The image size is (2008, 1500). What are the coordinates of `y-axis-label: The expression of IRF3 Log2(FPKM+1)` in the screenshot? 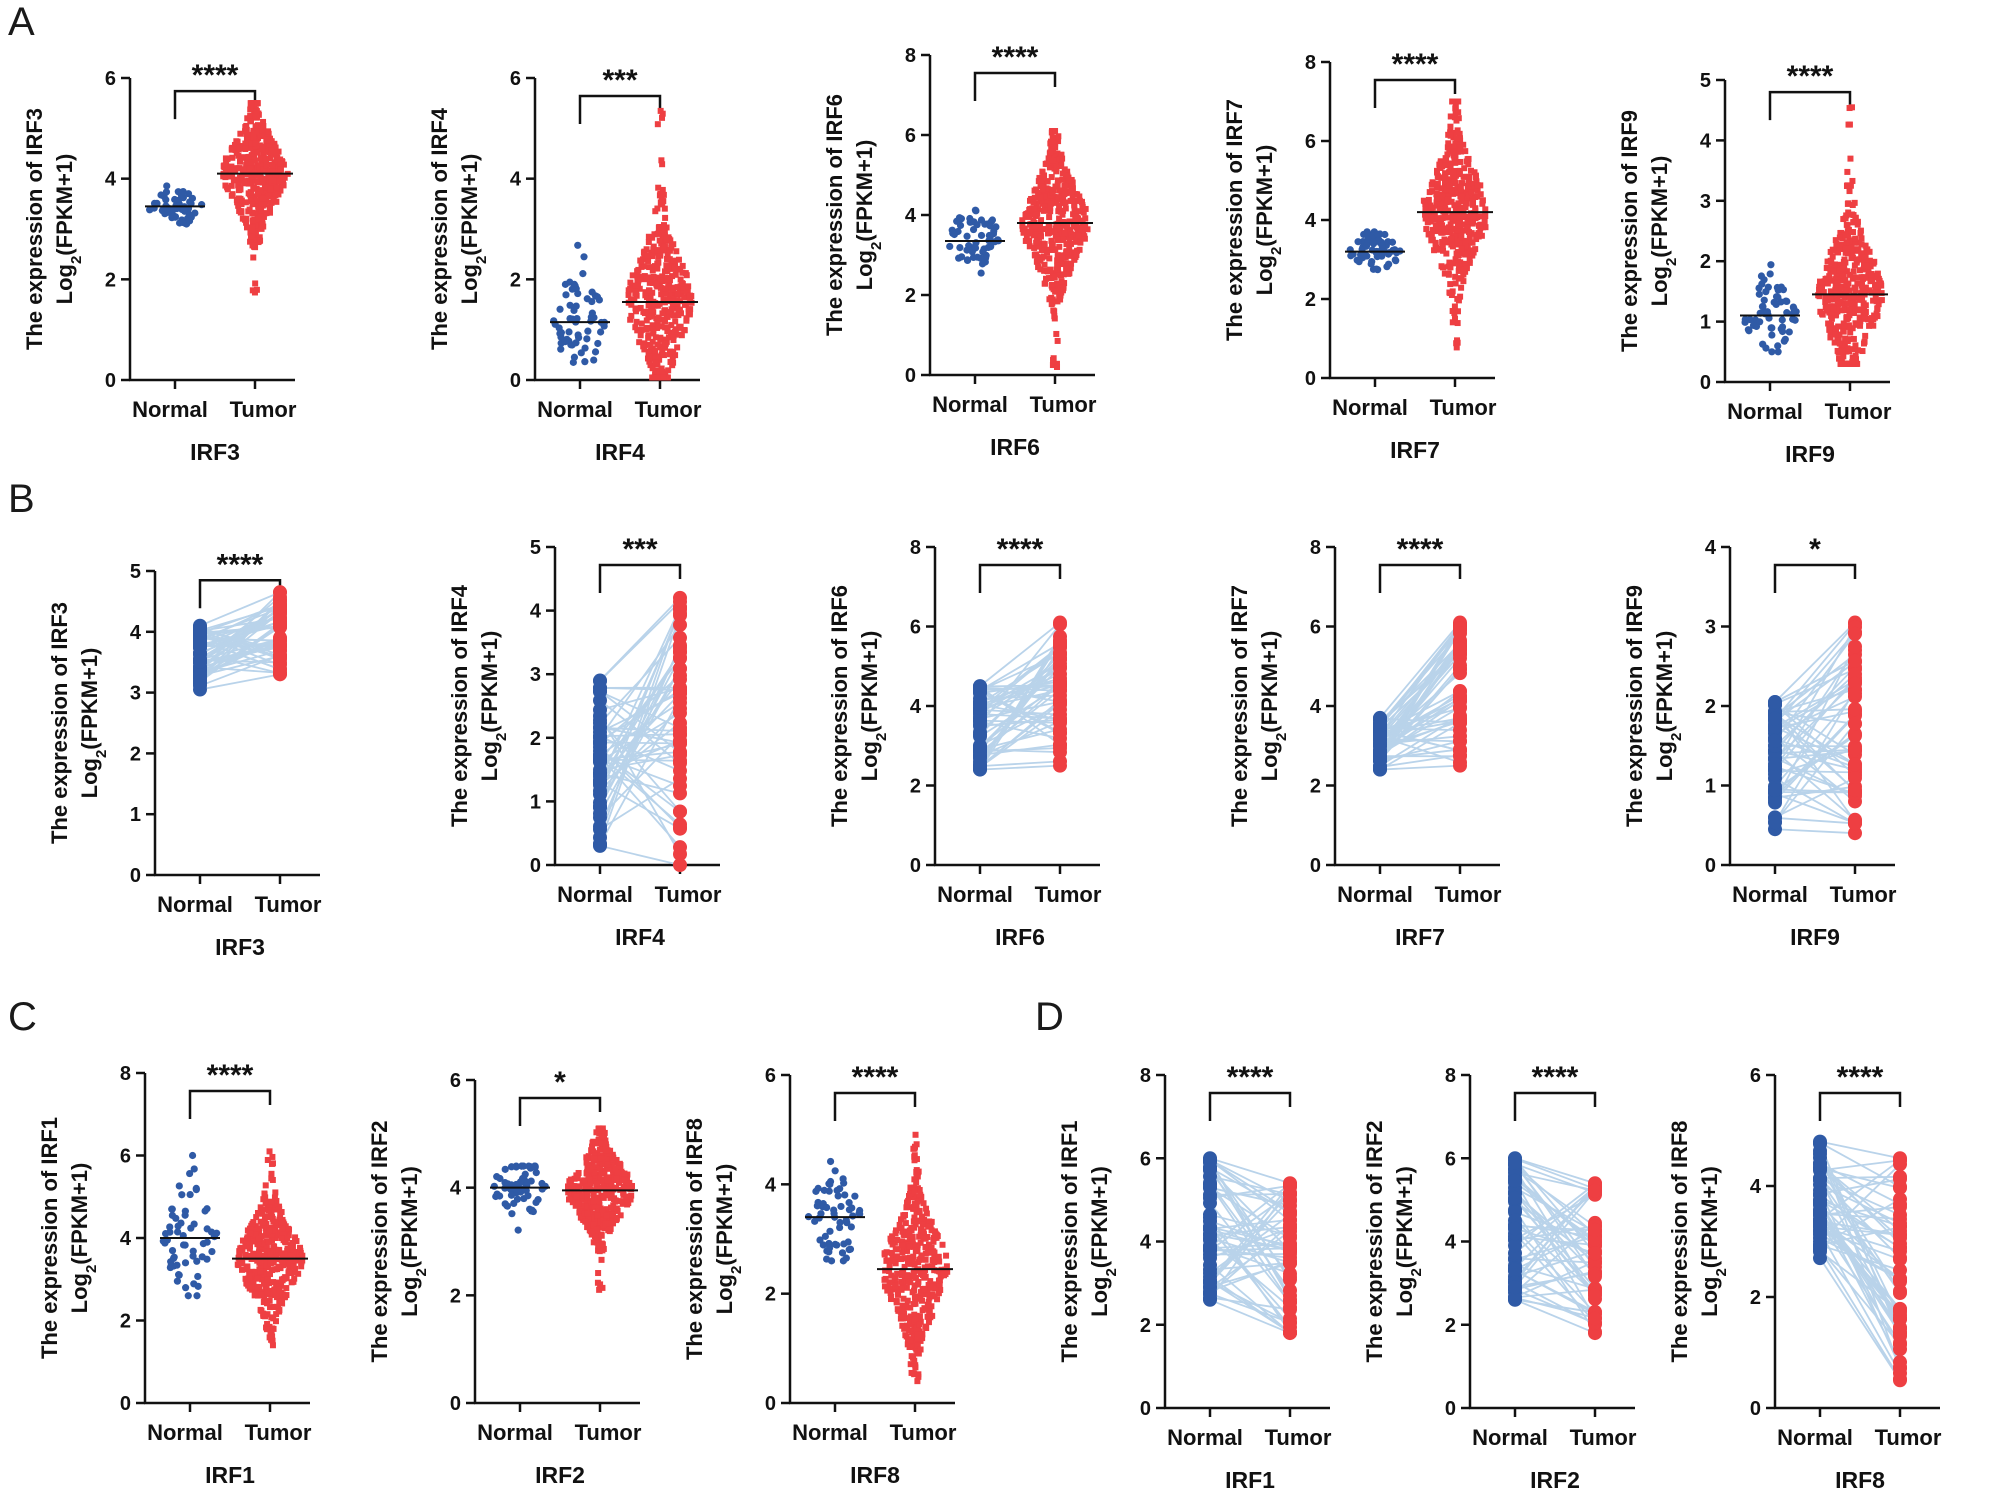 It's located at (78, 723).